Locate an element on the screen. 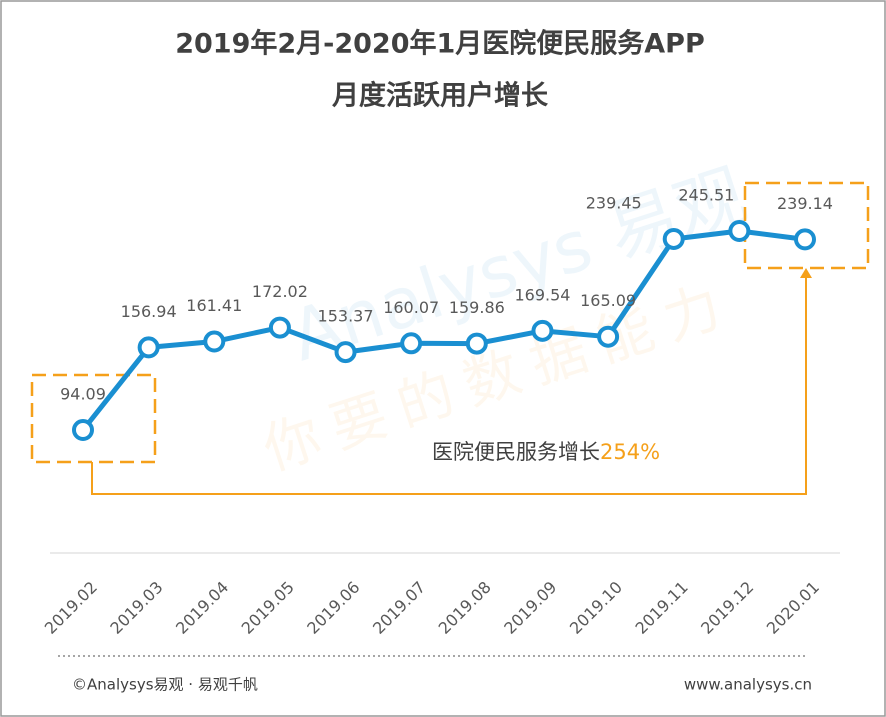  data-label: 239.14 is located at coordinates (805, 203).